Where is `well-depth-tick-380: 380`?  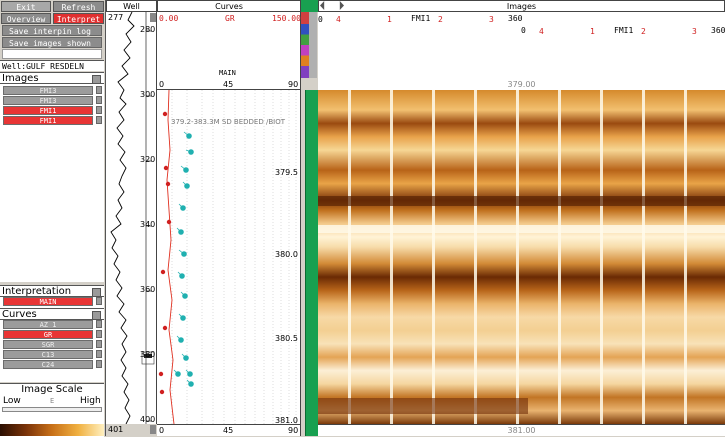 well-depth-tick-380: 380 is located at coordinates (148, 354).